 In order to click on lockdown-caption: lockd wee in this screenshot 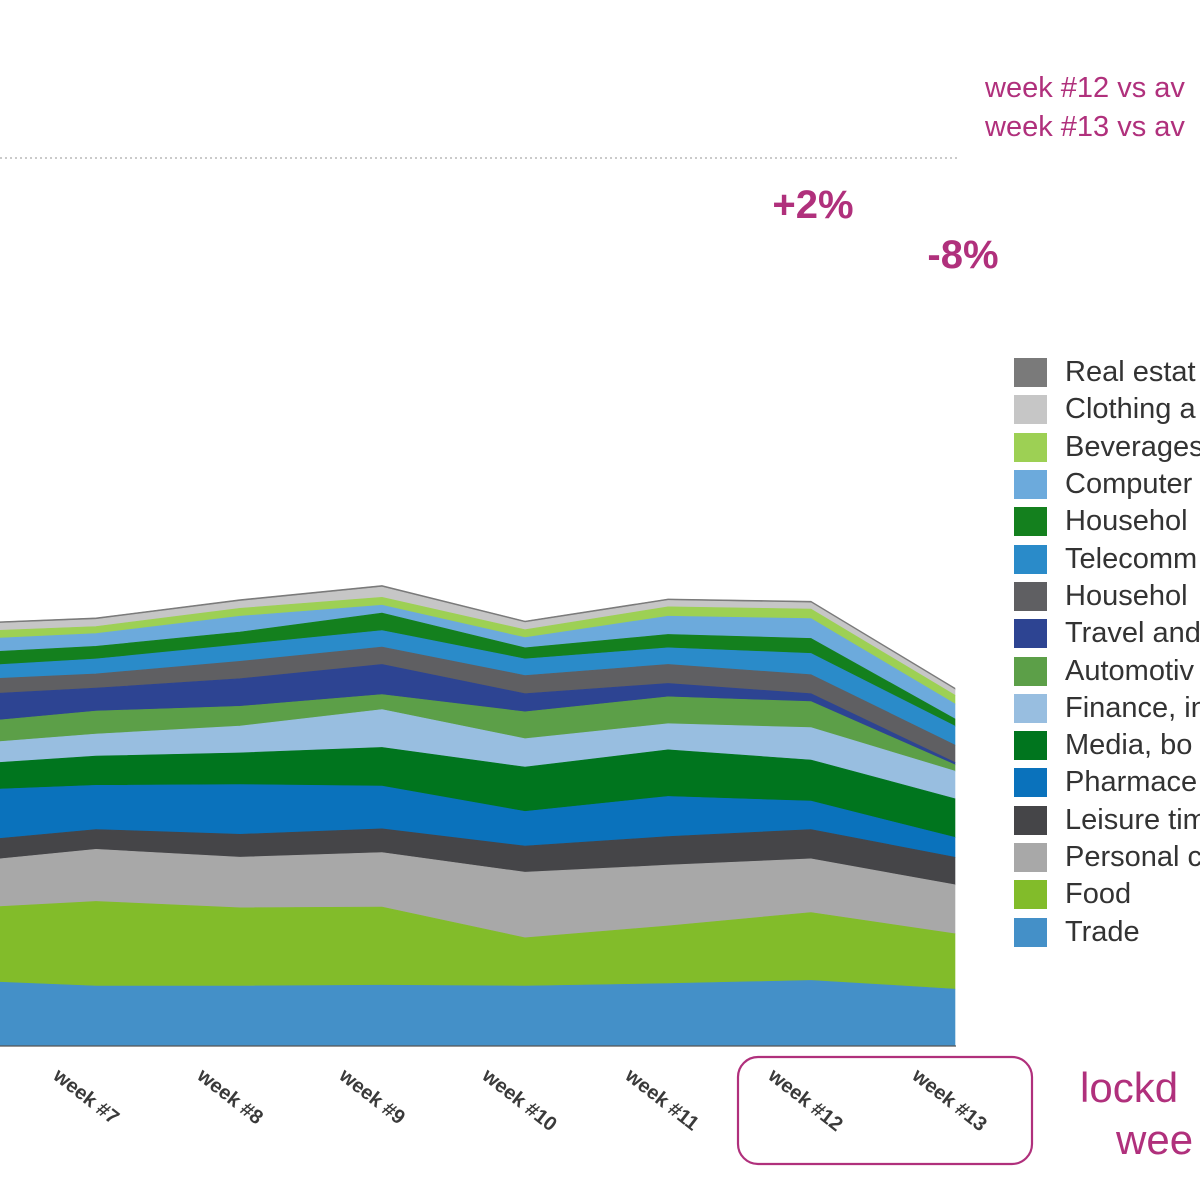, I will do `click(1140, 1114)`.